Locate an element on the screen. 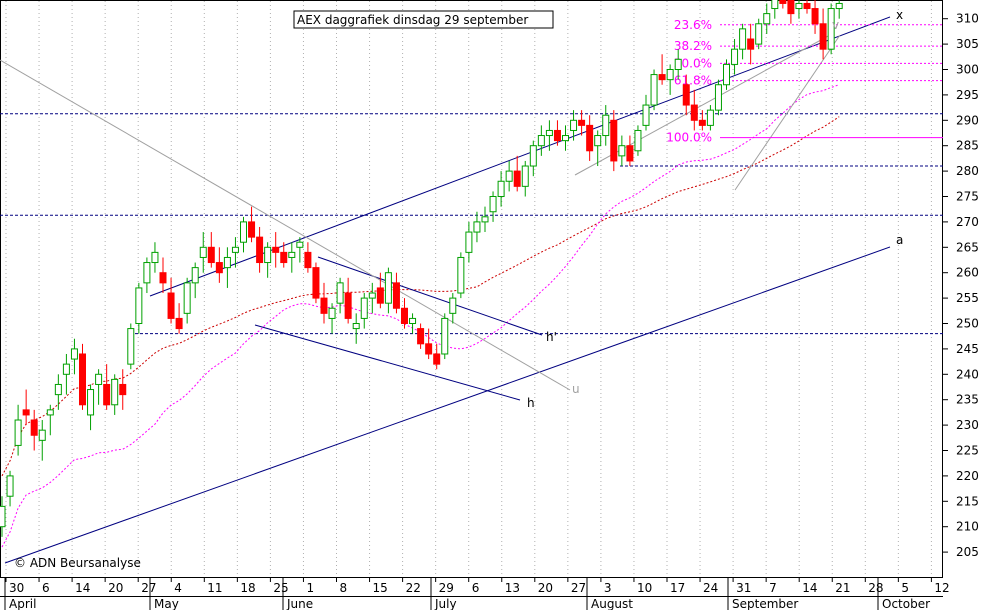 The width and height of the screenshot is (982, 610). x-tick-label-23: 7 is located at coordinates (773, 588).